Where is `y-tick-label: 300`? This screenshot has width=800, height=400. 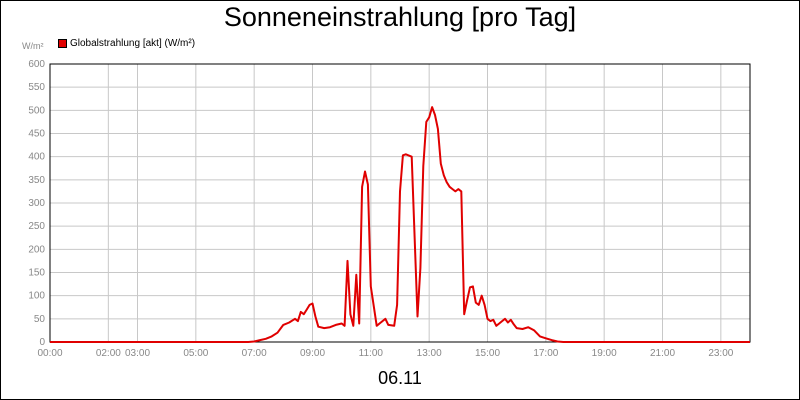
y-tick-label: 300 is located at coordinates (36, 203).